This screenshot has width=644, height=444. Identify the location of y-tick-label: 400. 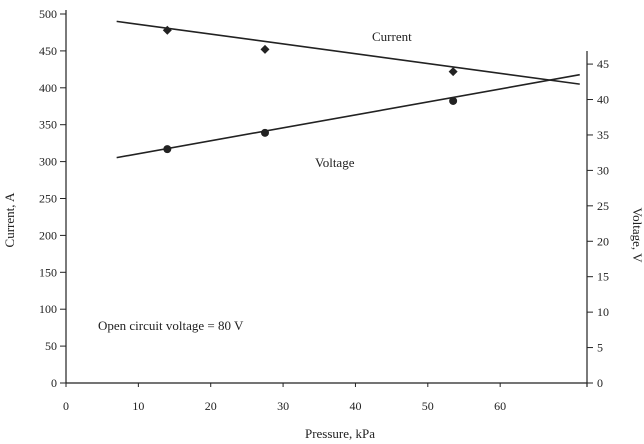
(48, 88).